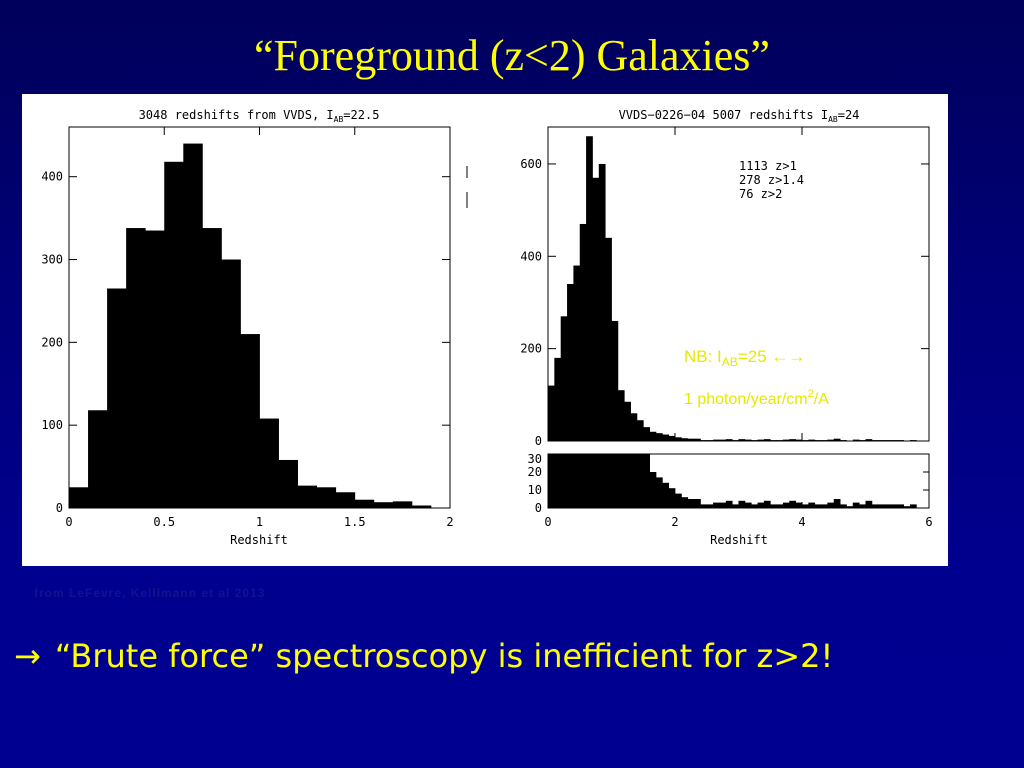  Describe the element at coordinates (52, 425) in the screenshot. I see `left-y-tick-label: 100` at that location.